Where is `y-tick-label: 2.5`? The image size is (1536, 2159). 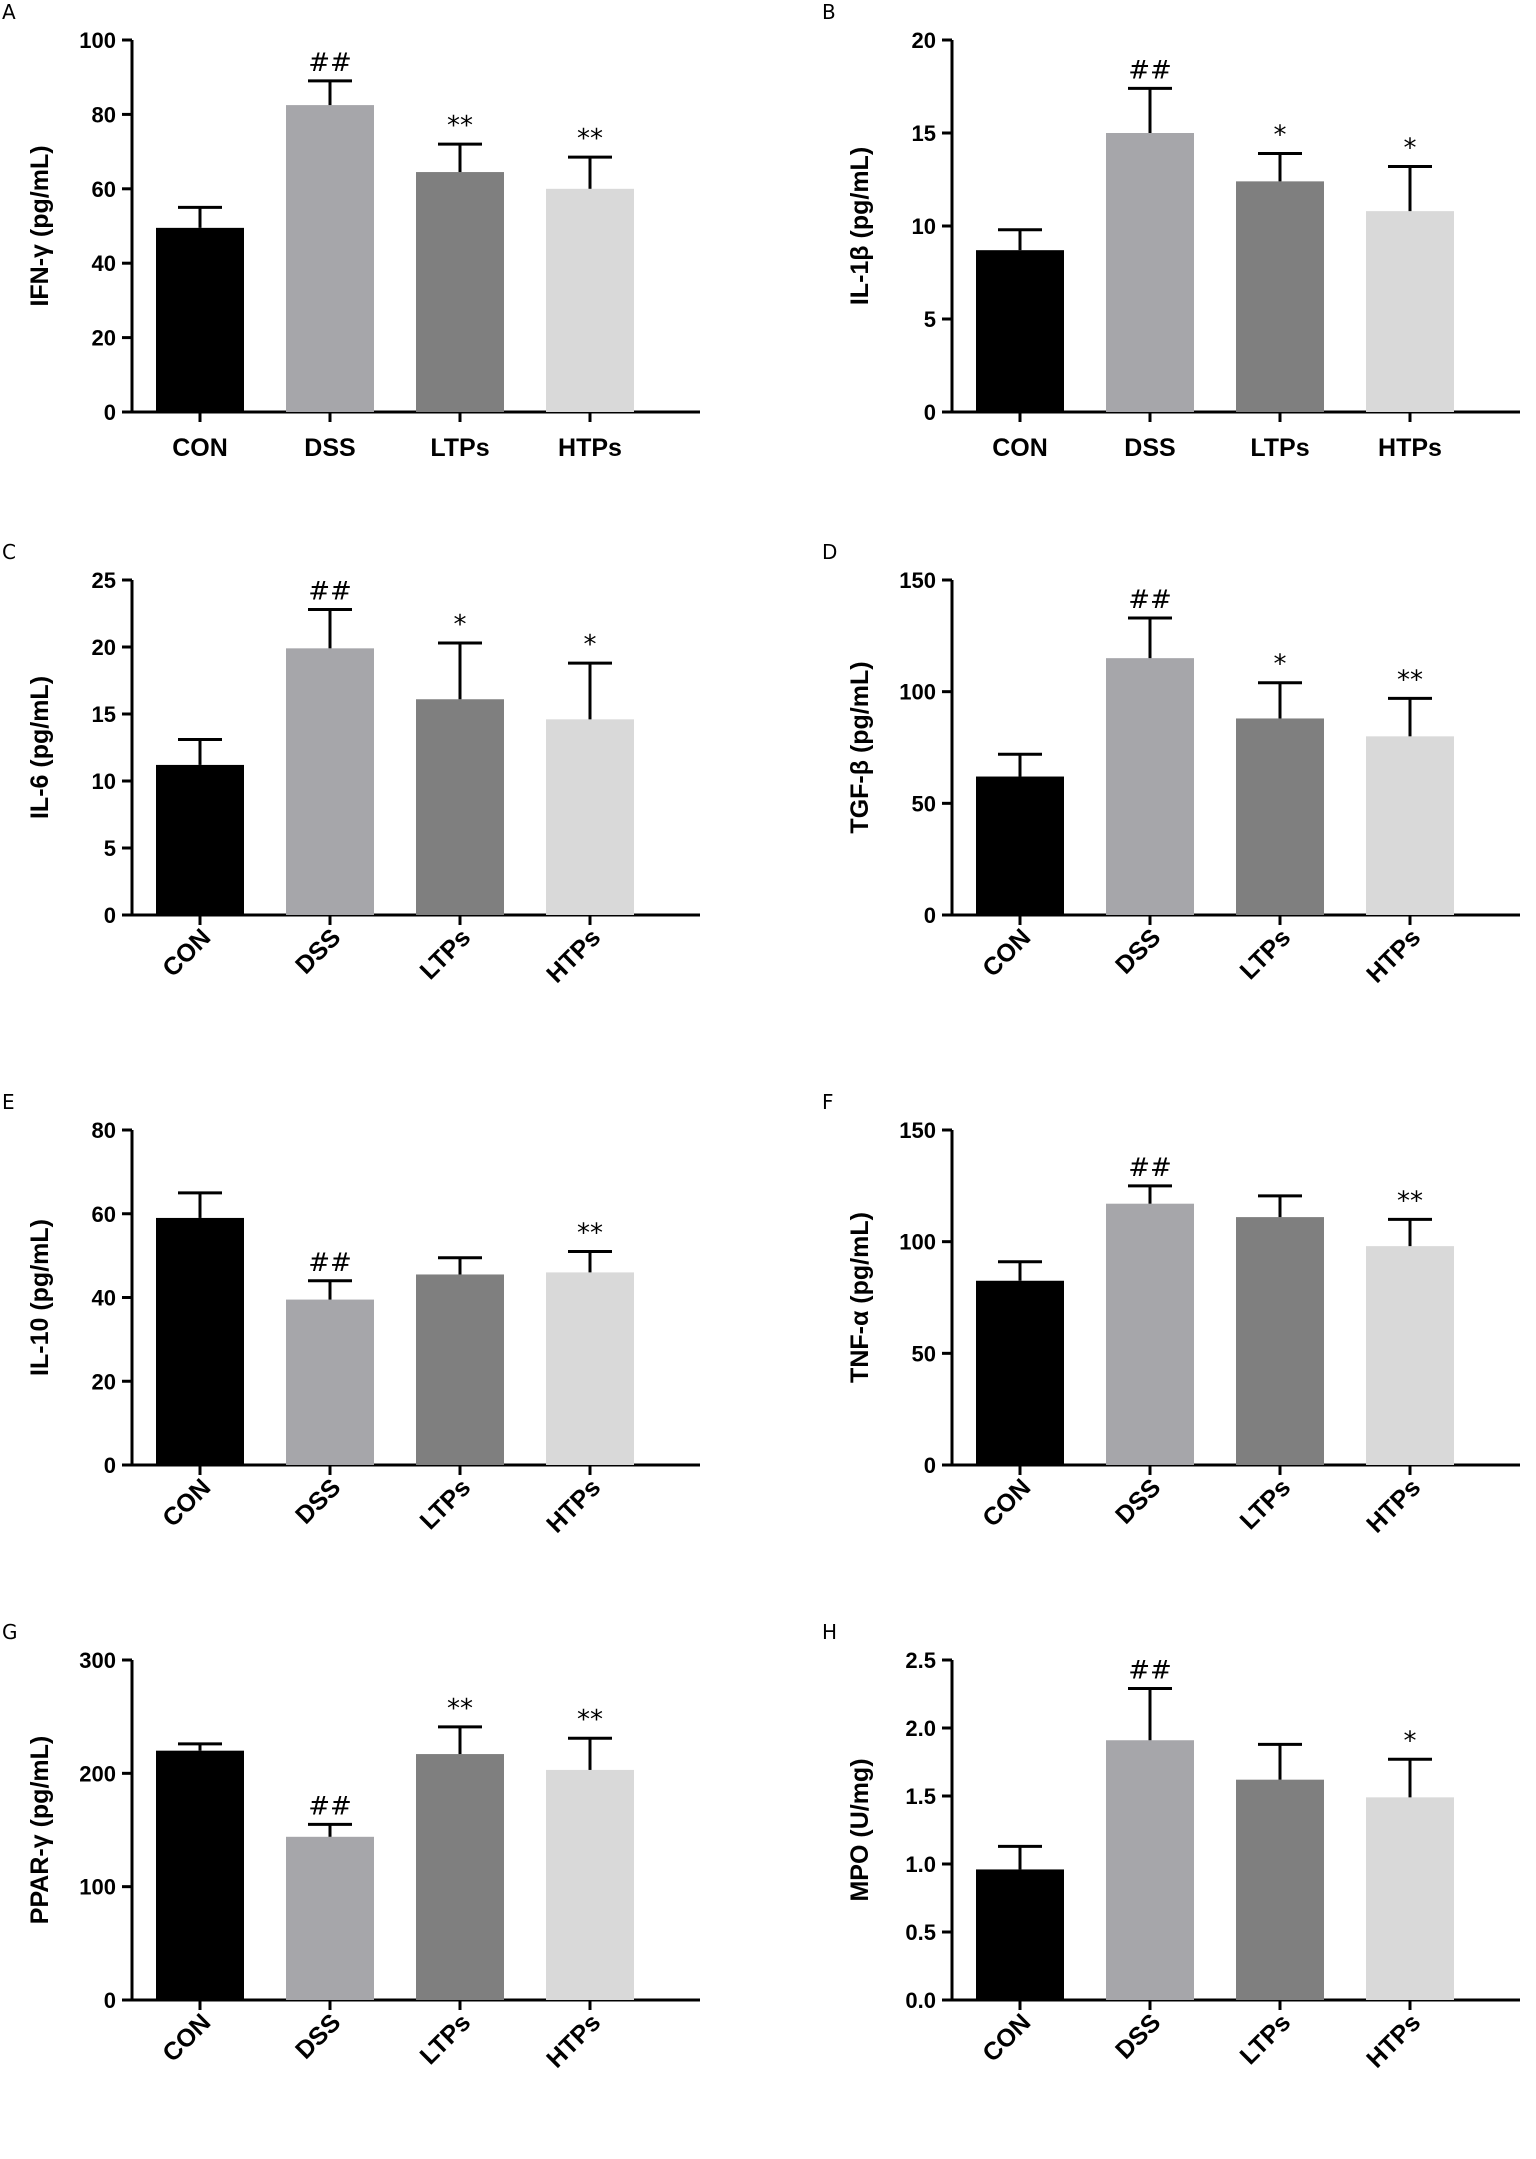 y-tick-label: 2.5 is located at coordinates (920, 1660).